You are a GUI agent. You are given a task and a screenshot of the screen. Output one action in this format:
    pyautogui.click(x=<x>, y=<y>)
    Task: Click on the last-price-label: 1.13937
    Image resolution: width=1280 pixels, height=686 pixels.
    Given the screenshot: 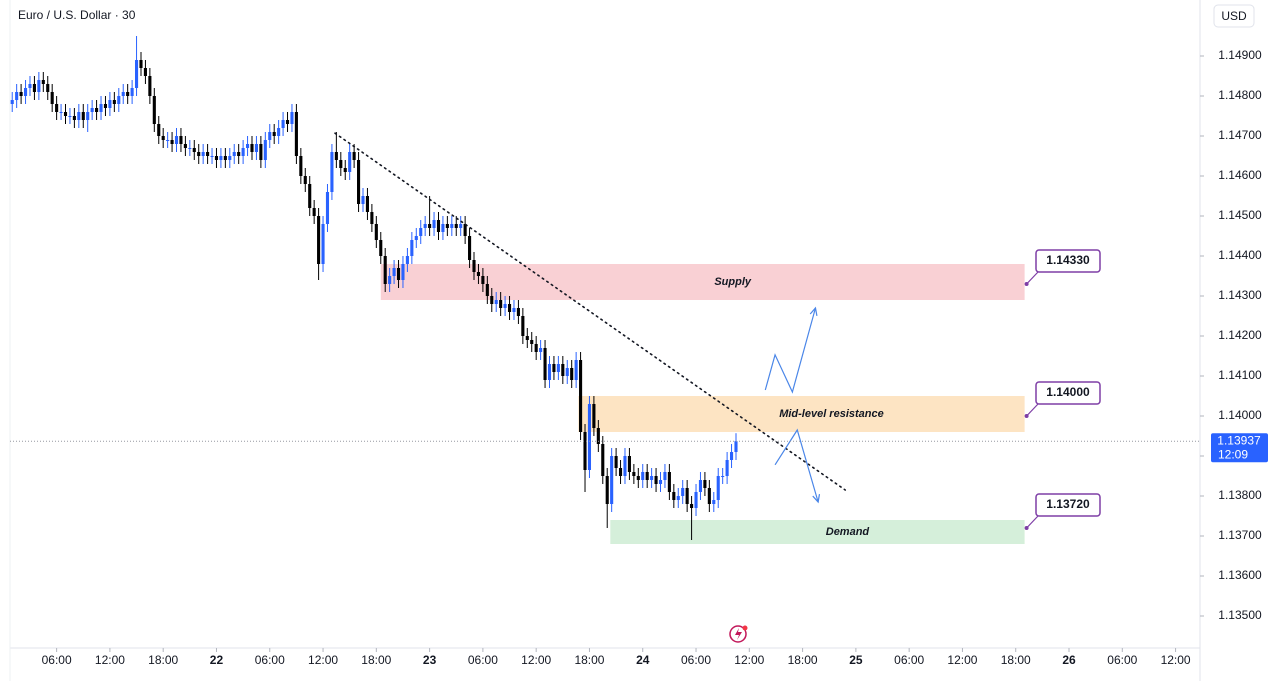 What is the action you would take?
    pyautogui.click(x=1239, y=440)
    